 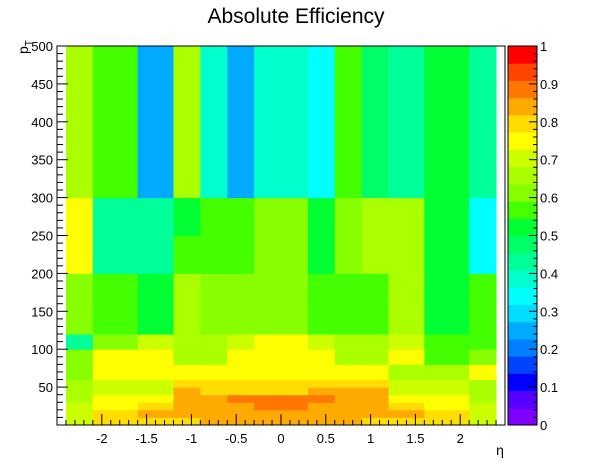 What do you see at coordinates (49, 228) in the screenshot?
I see `y-axis: 50 100 150 200 250 300 350 400 450 500` at bounding box center [49, 228].